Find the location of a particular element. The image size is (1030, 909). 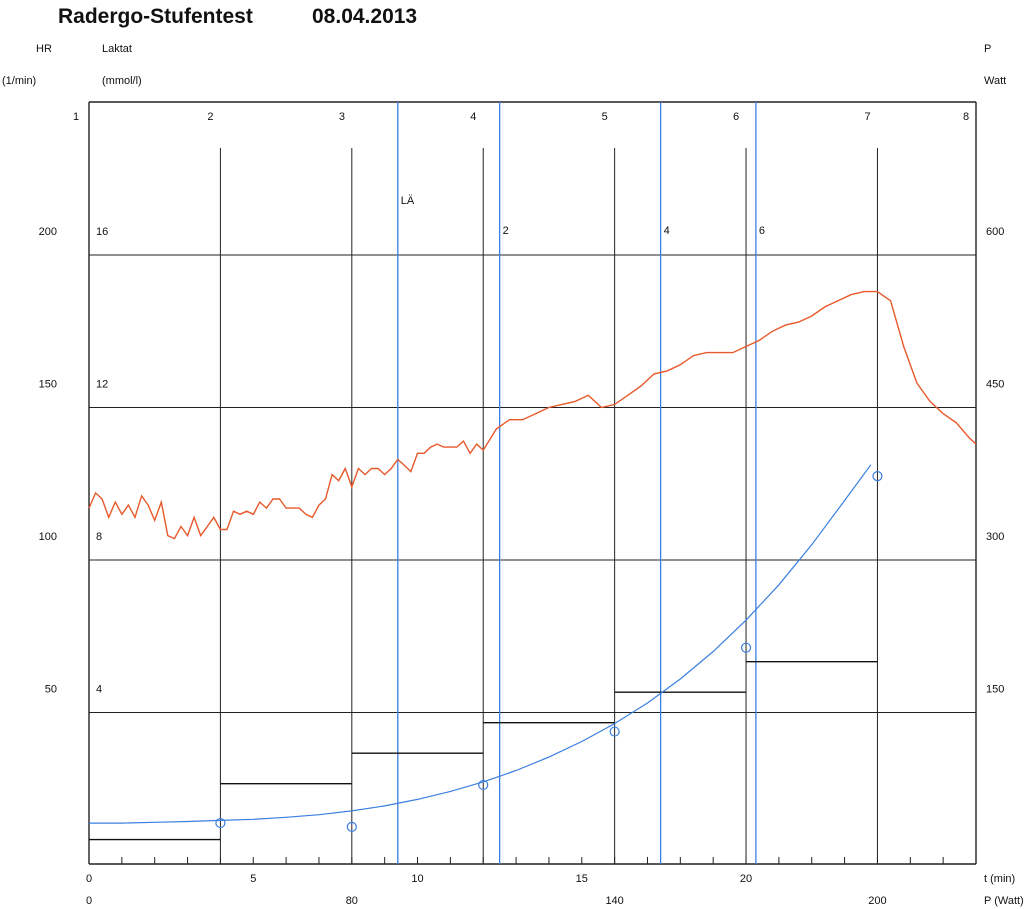

x-power-tick-label: 0 is located at coordinates (89, 901).